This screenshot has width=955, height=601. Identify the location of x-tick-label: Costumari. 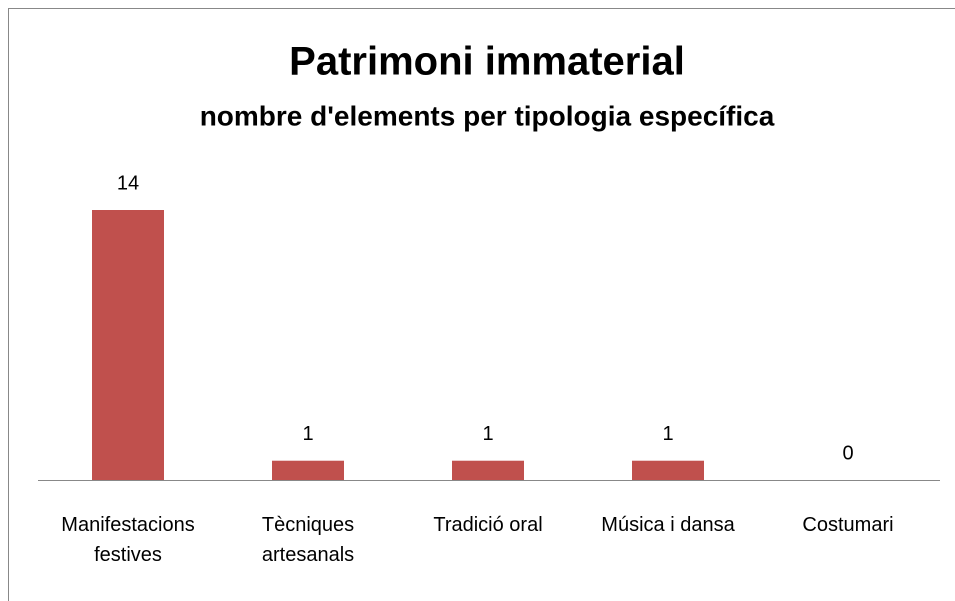
(848, 525).